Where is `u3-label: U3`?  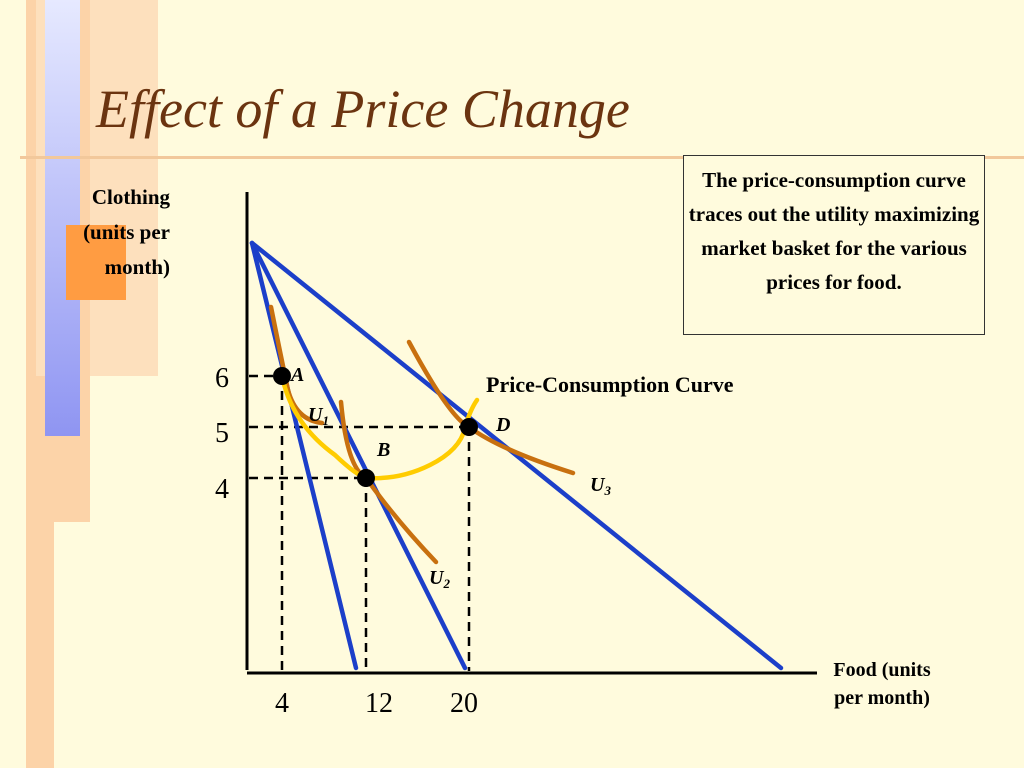
u3-label: U3 is located at coordinates (600, 486).